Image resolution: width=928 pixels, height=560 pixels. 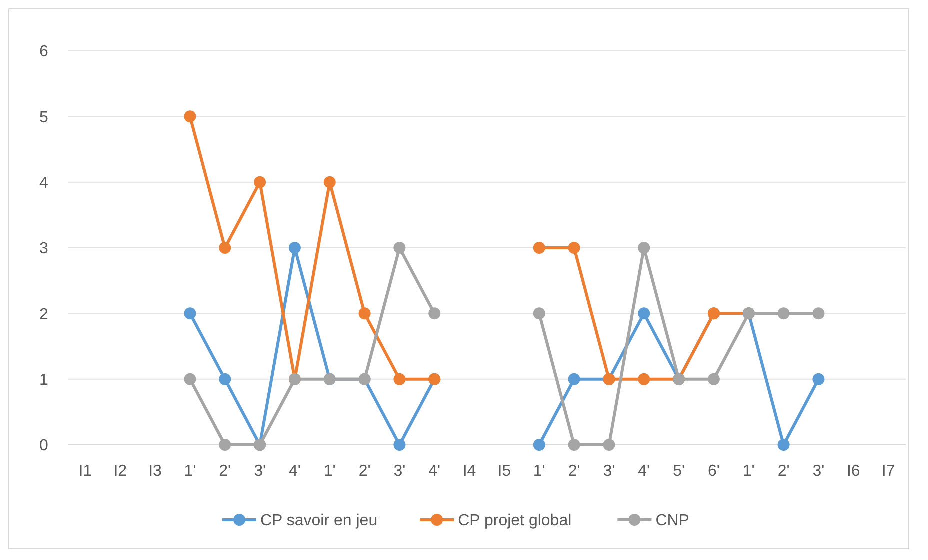 What do you see at coordinates (714, 471) in the screenshot?
I see `x-tick-label: 6'` at bounding box center [714, 471].